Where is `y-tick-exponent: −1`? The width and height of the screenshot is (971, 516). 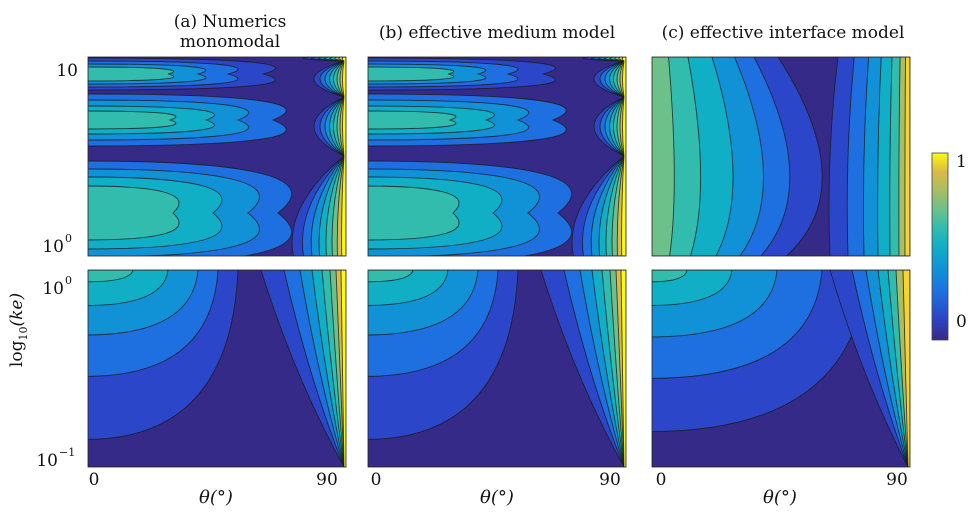
y-tick-exponent: −1 is located at coordinates (67, 452).